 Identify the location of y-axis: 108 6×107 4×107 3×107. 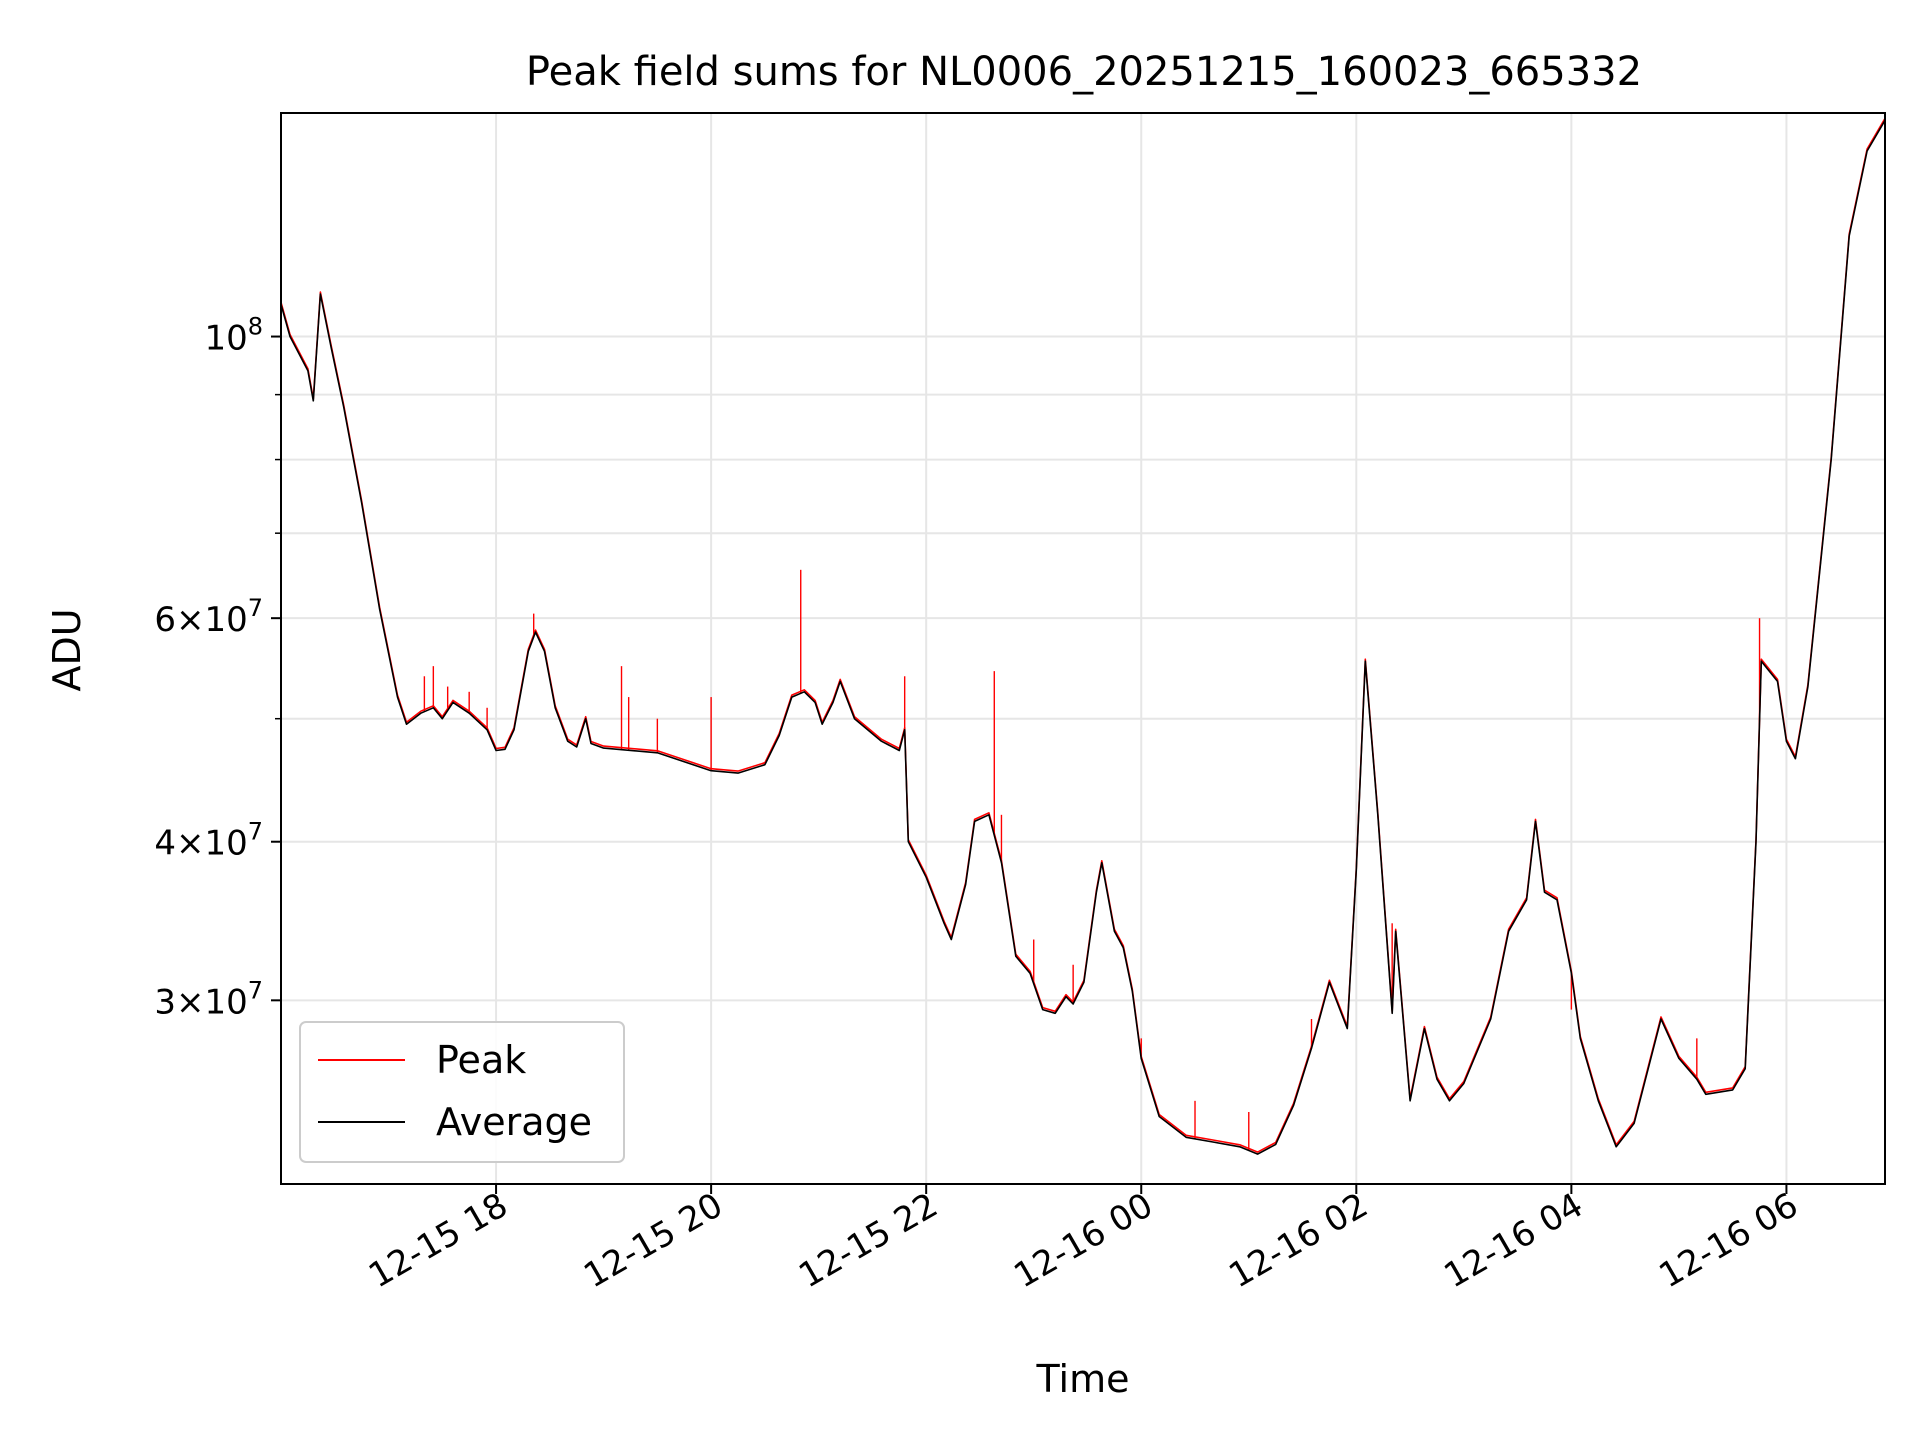
(217, 667).